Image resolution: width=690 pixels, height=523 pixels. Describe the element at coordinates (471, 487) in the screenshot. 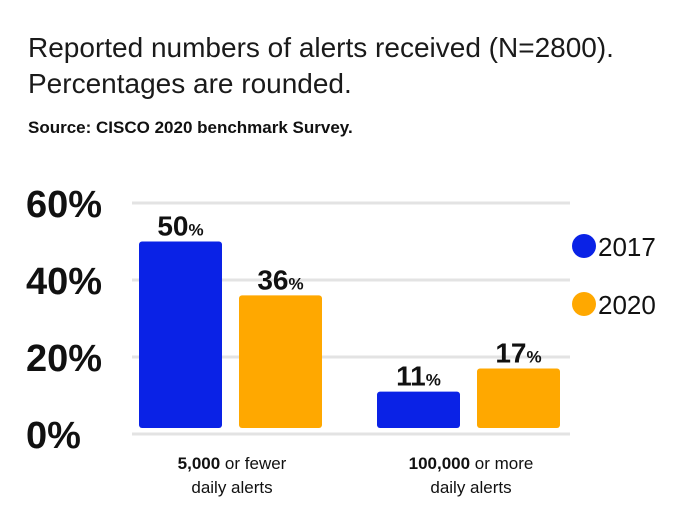

I see `category-label-1-line2: daily alerts` at that location.